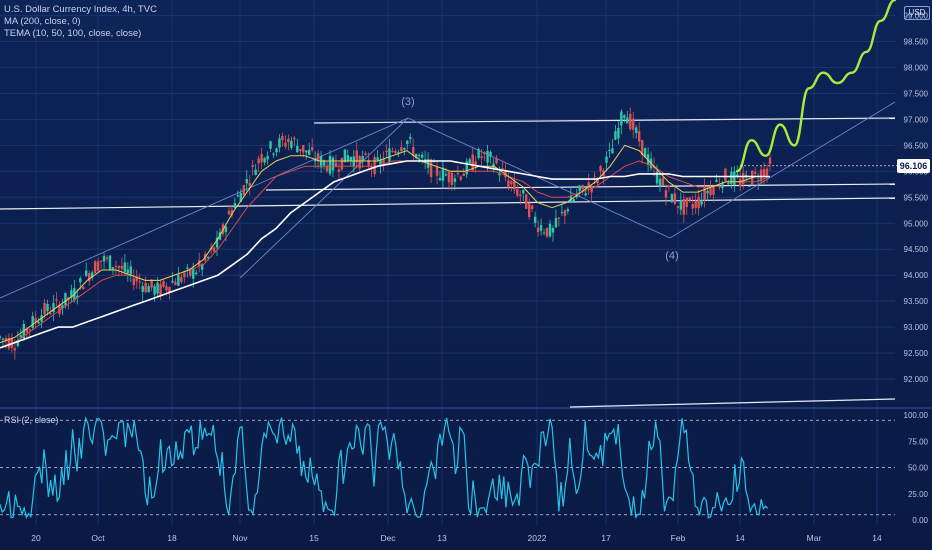  I want to click on rsi-indicator-label: RSI (2, close), so click(31, 420).